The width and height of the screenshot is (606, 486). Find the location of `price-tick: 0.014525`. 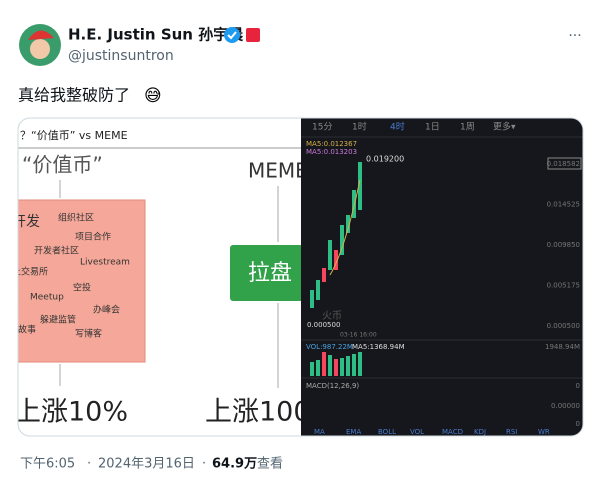

price-tick: 0.014525 is located at coordinates (563, 205).